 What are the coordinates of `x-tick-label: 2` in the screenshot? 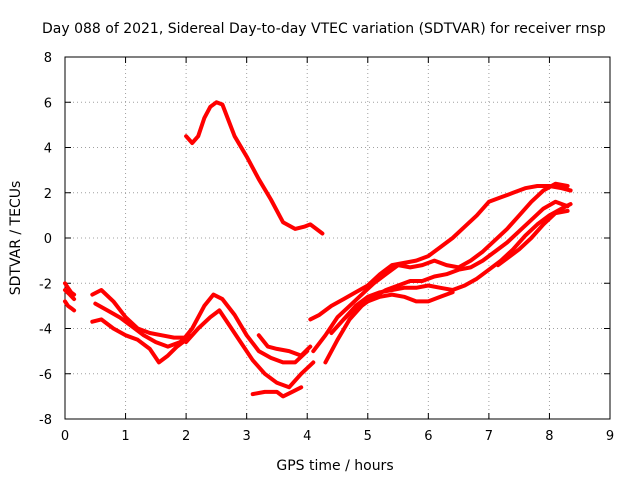 It's located at (186, 436).